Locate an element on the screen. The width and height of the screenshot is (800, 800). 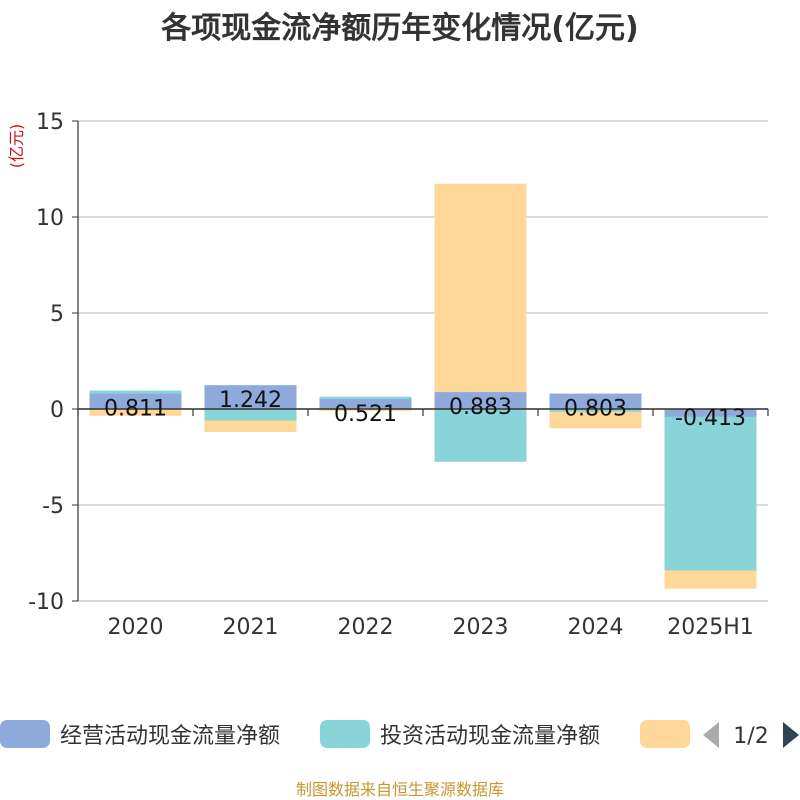
legend-next-icon is located at coordinates (791, 735).